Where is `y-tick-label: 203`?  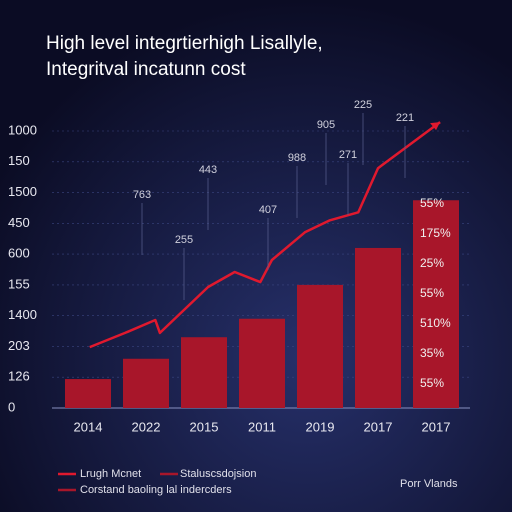
y-tick-label: 203 is located at coordinates (19, 345).